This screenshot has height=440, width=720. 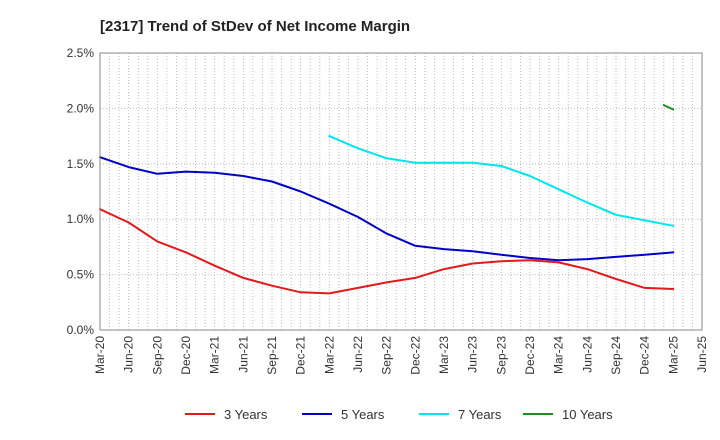 What do you see at coordinates (81, 275) in the screenshot?
I see `y-tick-label: 0.5%` at bounding box center [81, 275].